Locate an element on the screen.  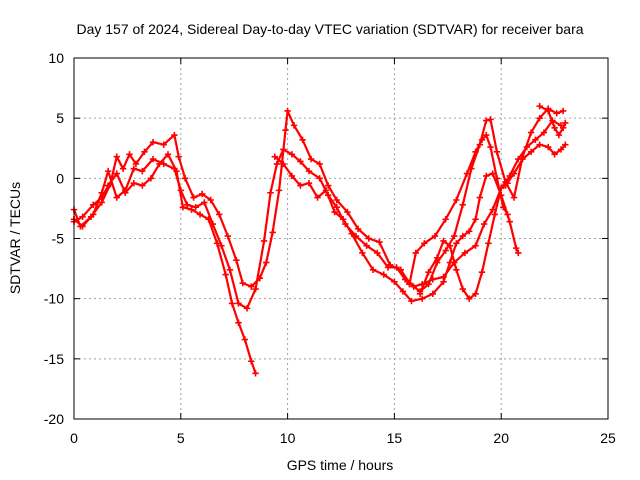
y-axis-label: SDTVAR / TECUs is located at coordinates (15, 238).